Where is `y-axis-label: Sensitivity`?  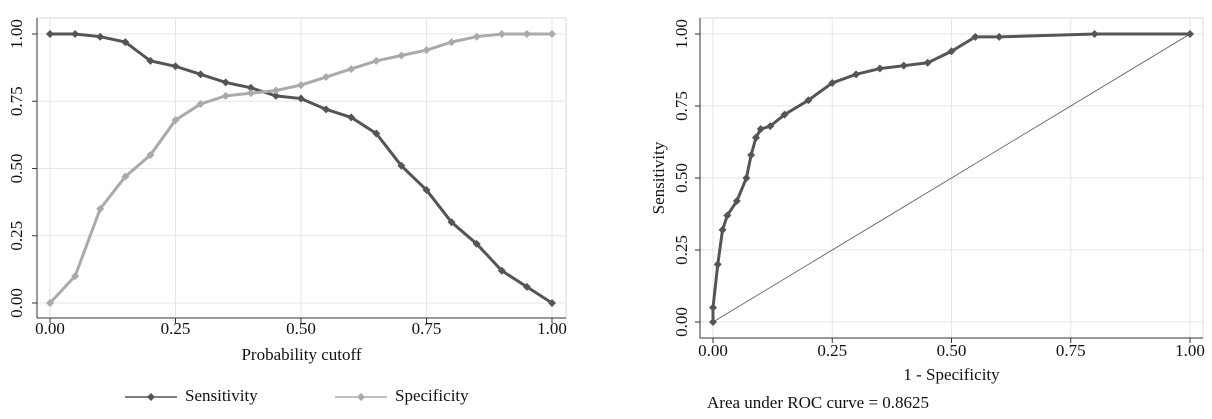 y-axis-label: Sensitivity is located at coordinates (658, 177).